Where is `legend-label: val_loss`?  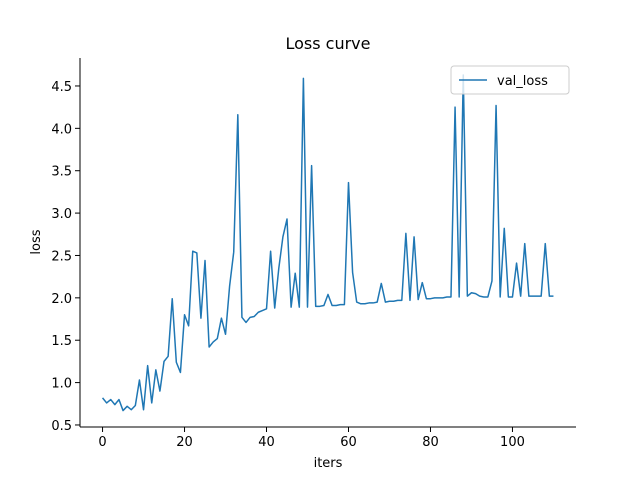 legend-label: val_loss is located at coordinates (522, 81).